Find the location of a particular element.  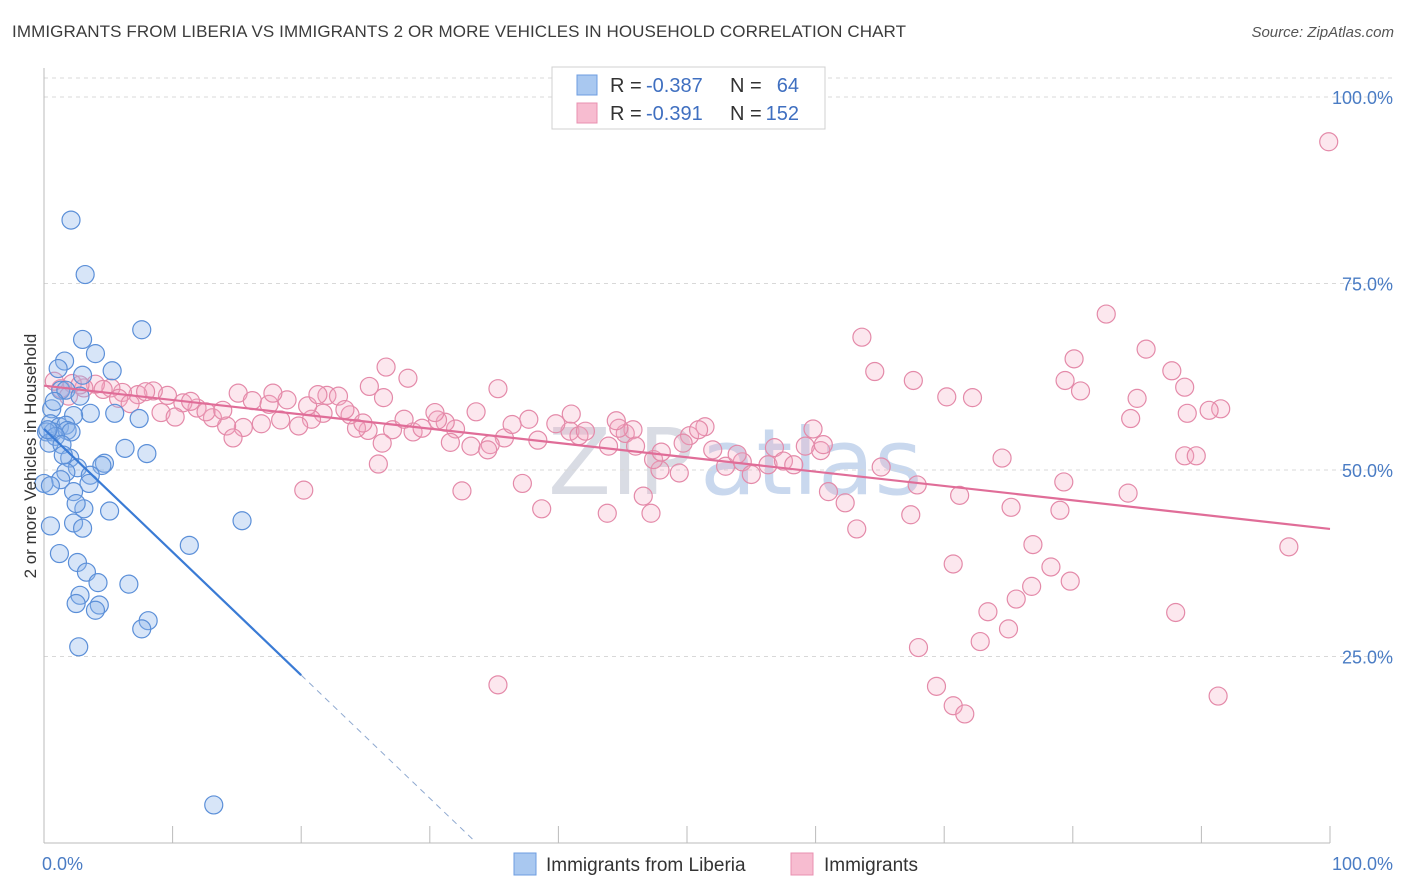

x-tick-label: 0.0% is located at coordinates (62, 864).